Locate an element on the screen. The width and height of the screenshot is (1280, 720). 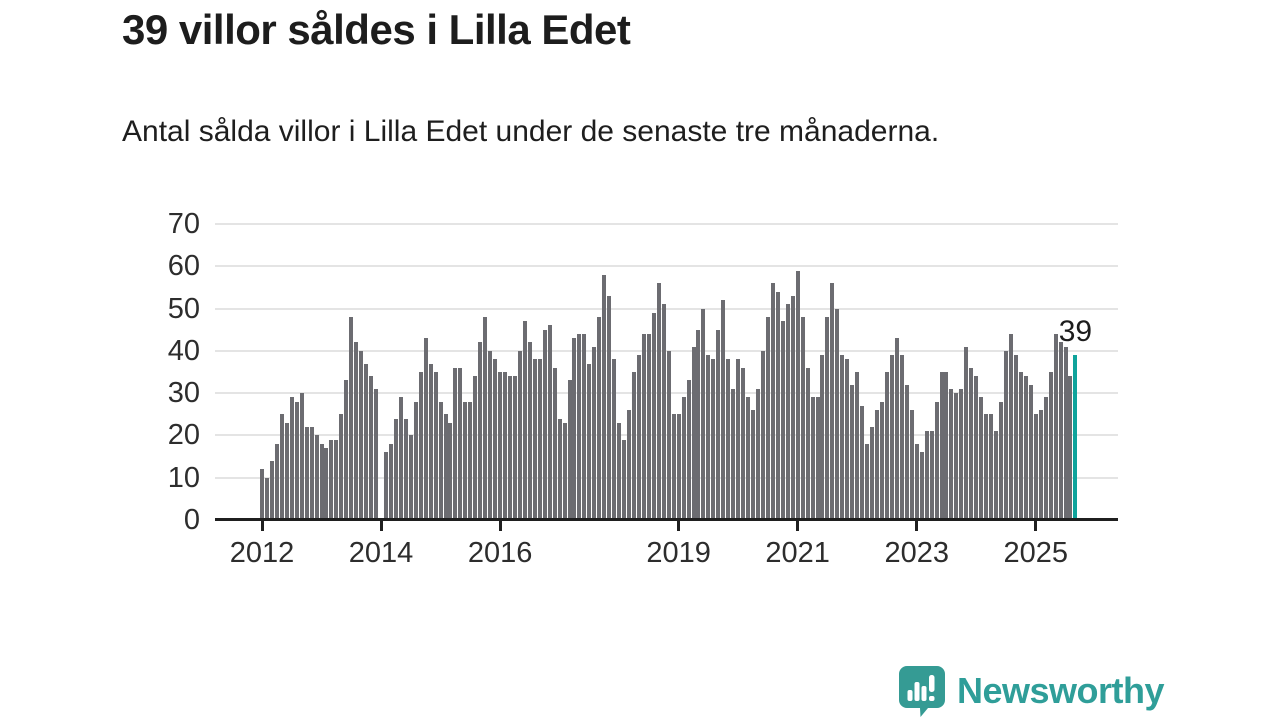
y-axis-label-0: 0 is located at coordinates (191, 520).